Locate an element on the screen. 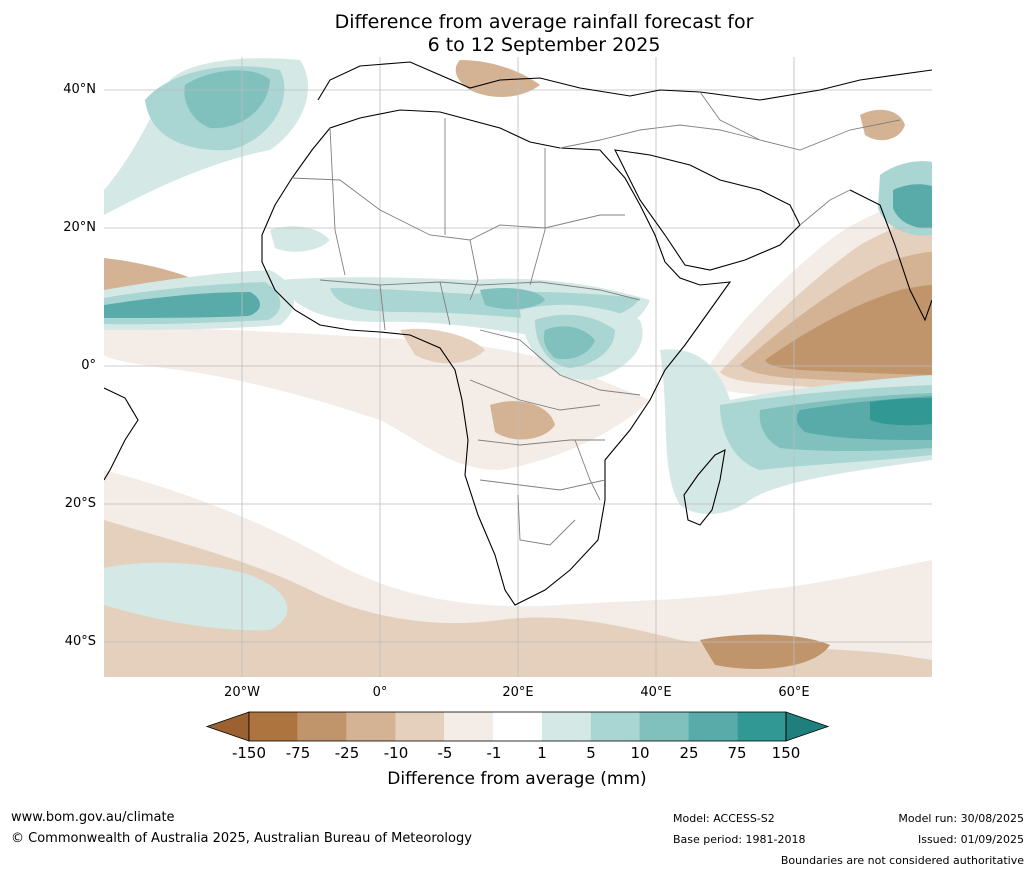 The width and height of the screenshot is (1035, 873). south-america-coastline is located at coordinates (121, 434).